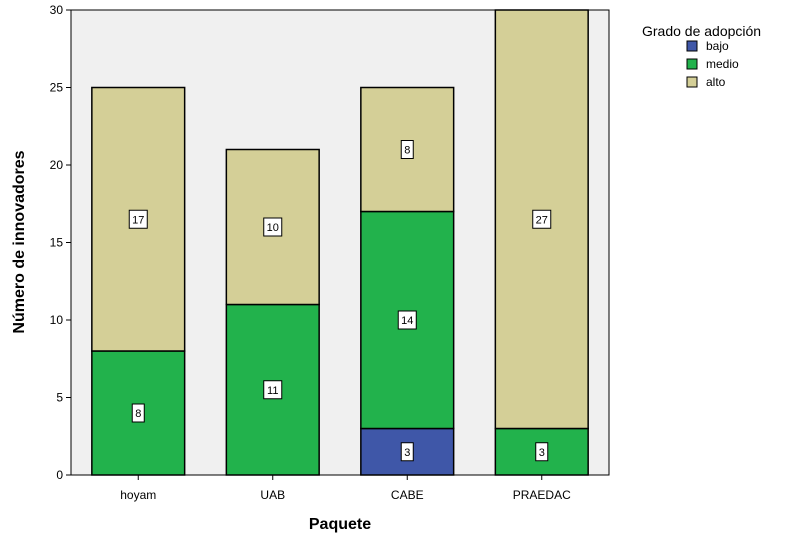 The height and width of the screenshot is (538, 794). I want to click on y-tick-label: 30, so click(57, 10).